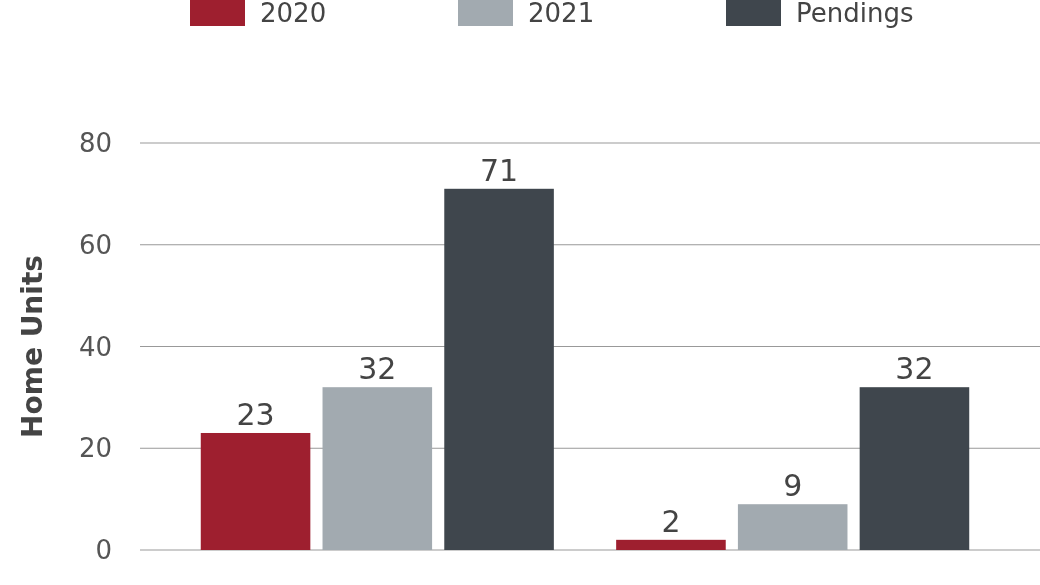 The height and width of the screenshot is (585, 1040). I want to click on data-label: 23, so click(255, 414).